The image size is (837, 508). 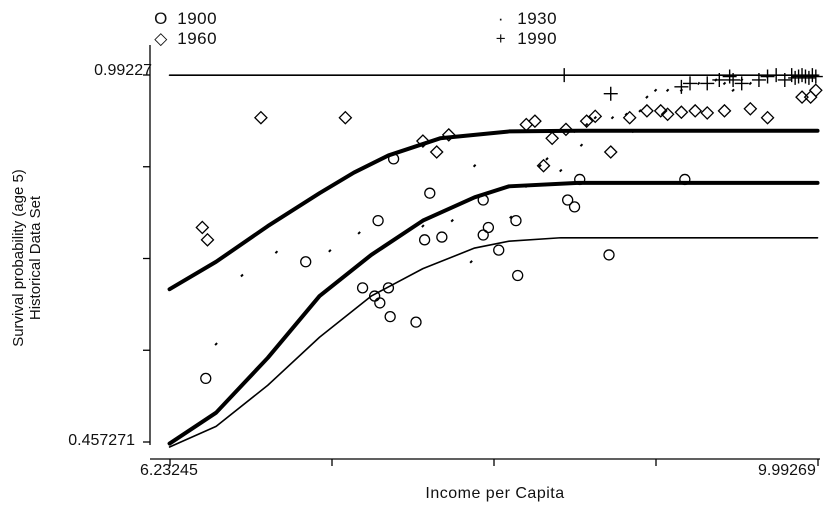 I want to click on x-tick-label-right: 9.99269, so click(x=787, y=470).